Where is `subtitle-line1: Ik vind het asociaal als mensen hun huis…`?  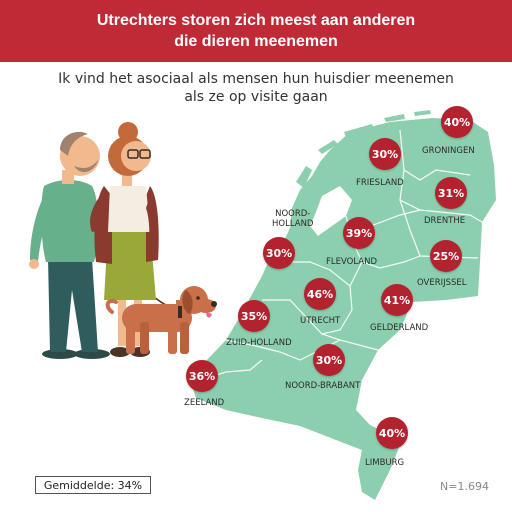
subtitle-line1: Ik vind het asociaal als mensen hun huis… is located at coordinates (256, 79).